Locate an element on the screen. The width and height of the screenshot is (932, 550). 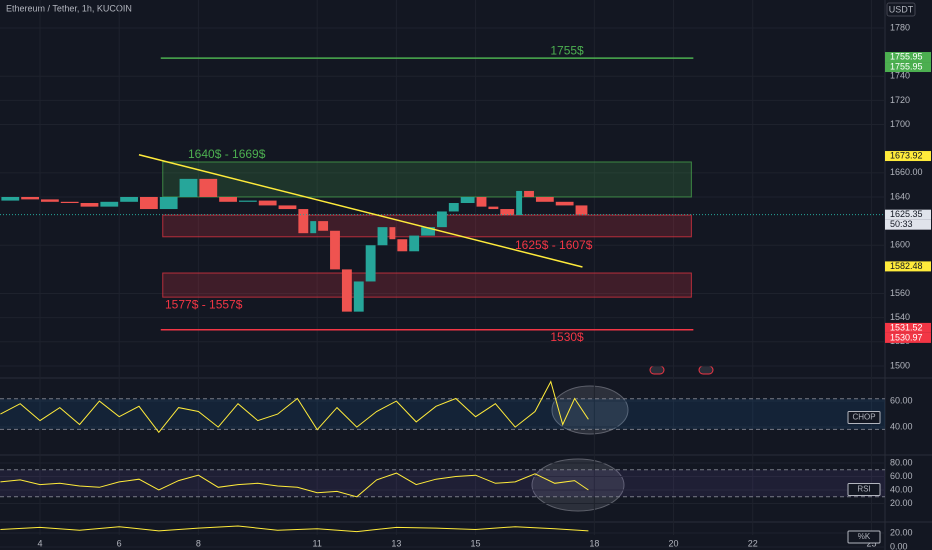
y-tick-label: 1740 is located at coordinates (900, 76).